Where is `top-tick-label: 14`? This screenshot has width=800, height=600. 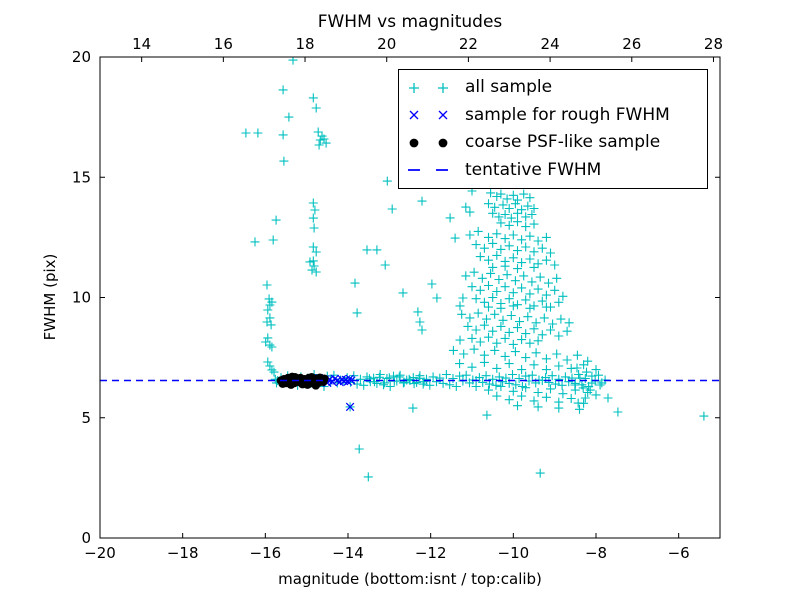
top-tick-label: 14 is located at coordinates (141, 44).